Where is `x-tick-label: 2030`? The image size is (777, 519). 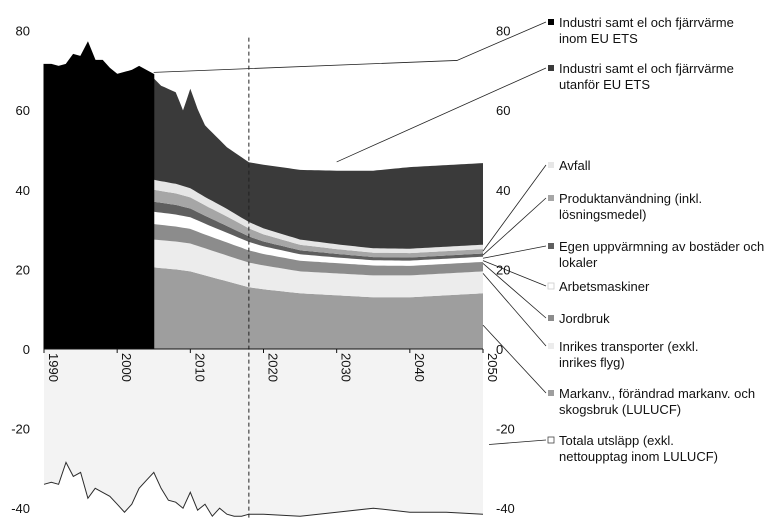
x-tick-label: 2030 is located at coordinates (346, 367).